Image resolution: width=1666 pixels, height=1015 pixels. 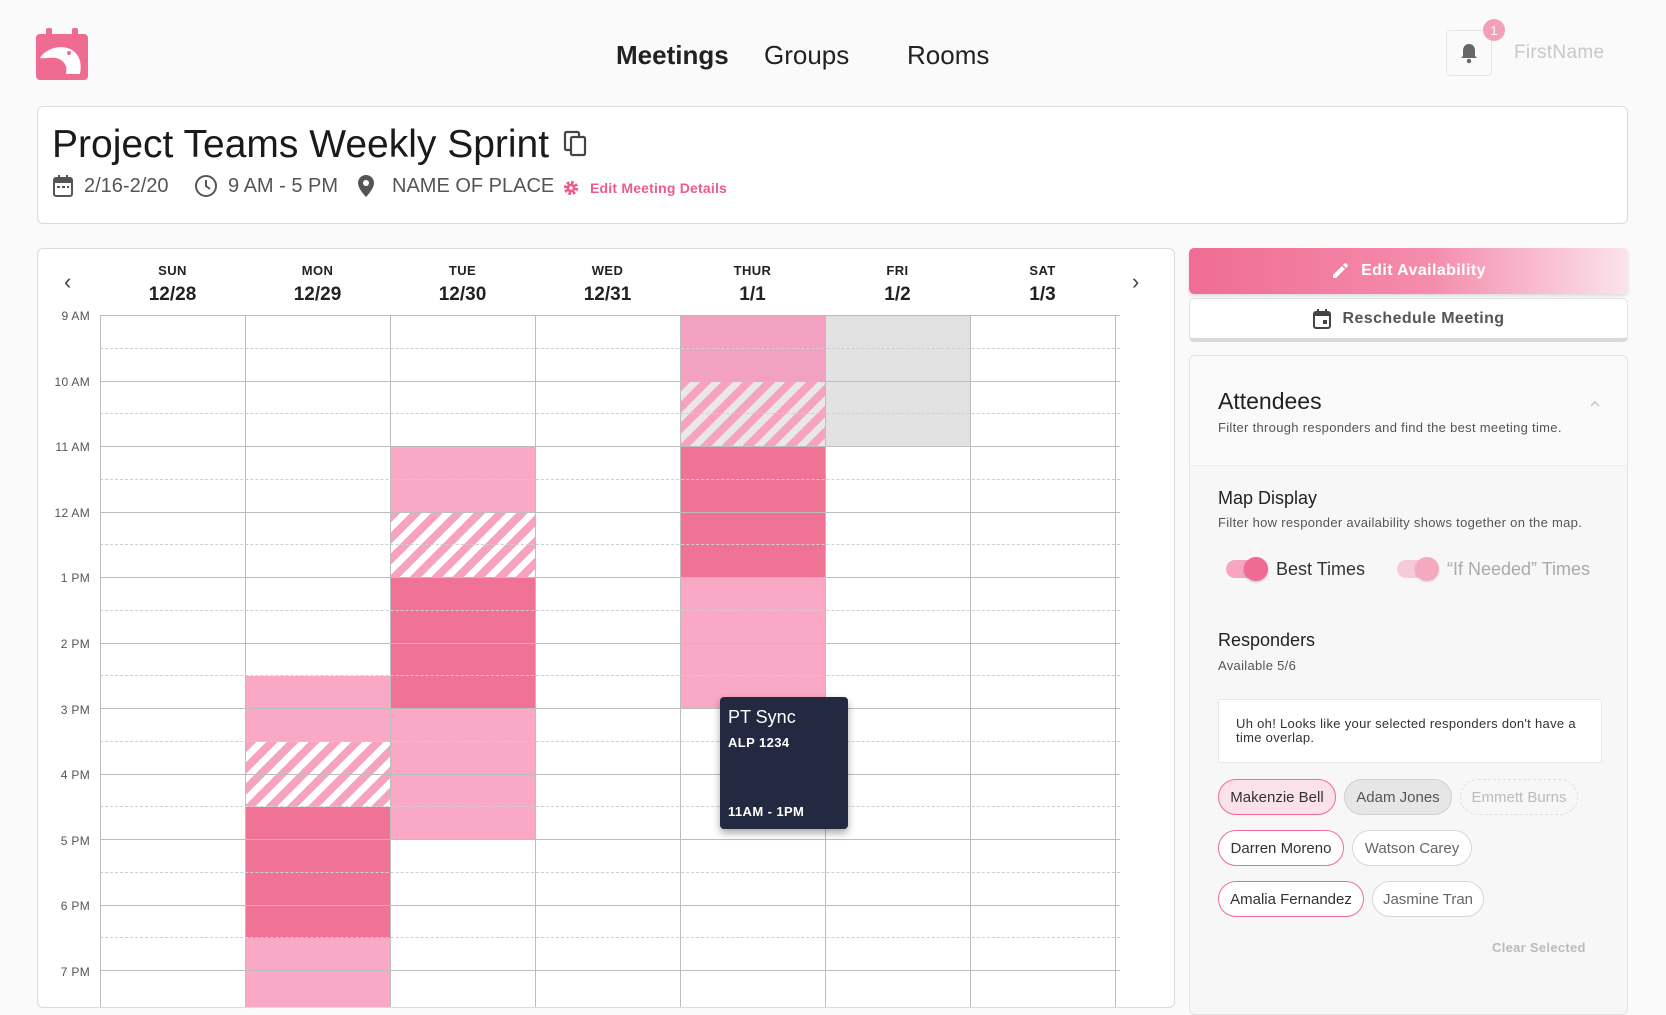 I want to click on attendees-title: Attendees, so click(x=1270, y=401).